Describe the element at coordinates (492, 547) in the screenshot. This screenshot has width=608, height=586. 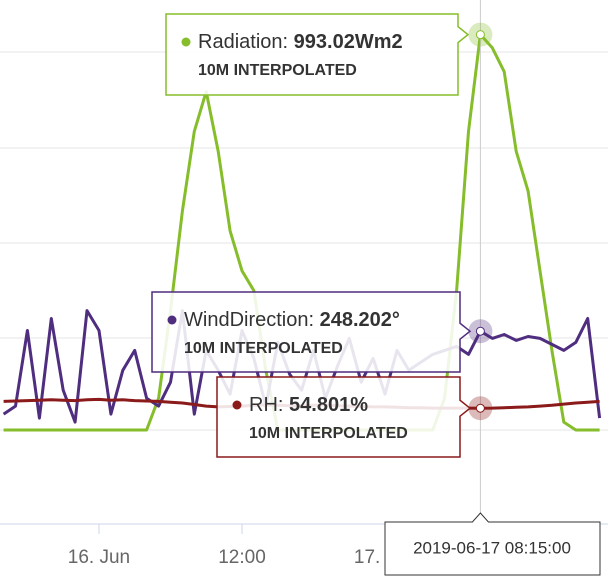
I see `x-tooltip-label: 2019-06-17 08:15:00` at that location.